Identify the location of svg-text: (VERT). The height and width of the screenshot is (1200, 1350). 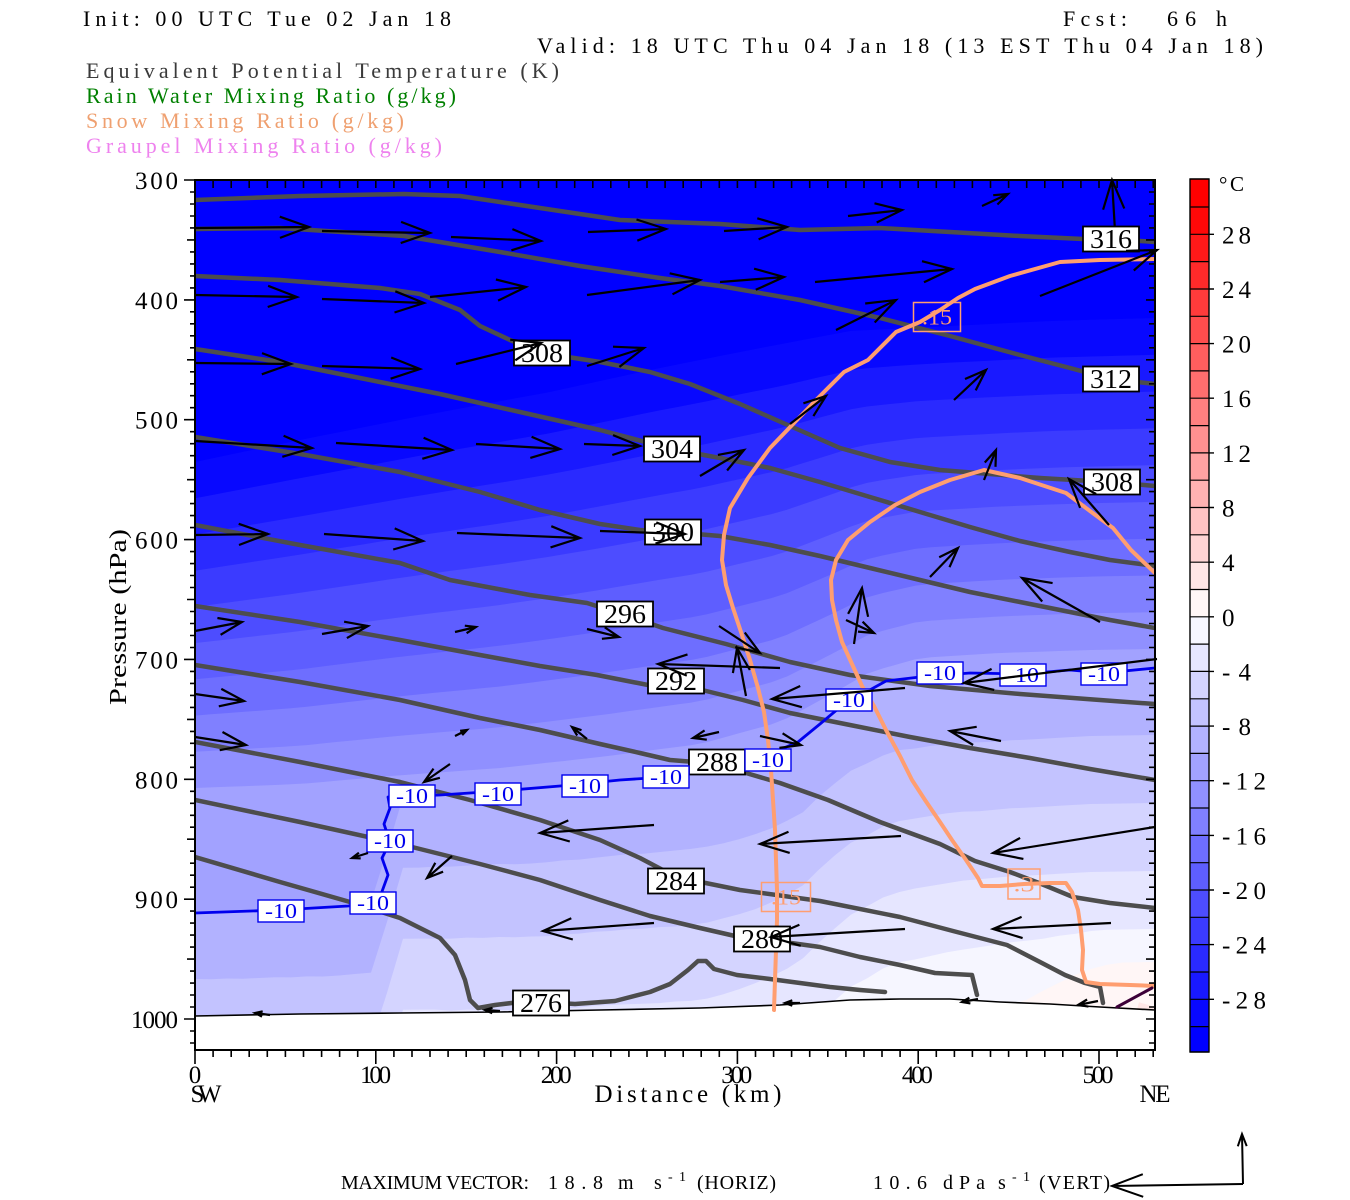
(1074, 1183).